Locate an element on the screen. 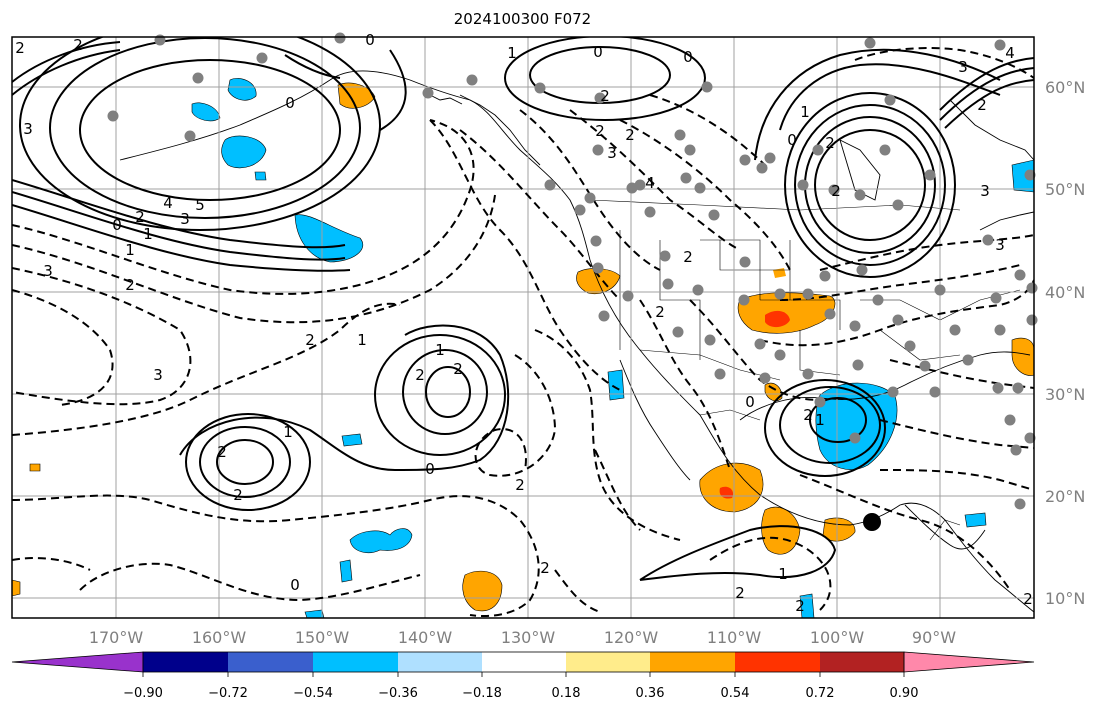 Image resolution: width=1105 pixels, height=712 pixels. colorbar-tick-label: −0.54 is located at coordinates (313, 693).